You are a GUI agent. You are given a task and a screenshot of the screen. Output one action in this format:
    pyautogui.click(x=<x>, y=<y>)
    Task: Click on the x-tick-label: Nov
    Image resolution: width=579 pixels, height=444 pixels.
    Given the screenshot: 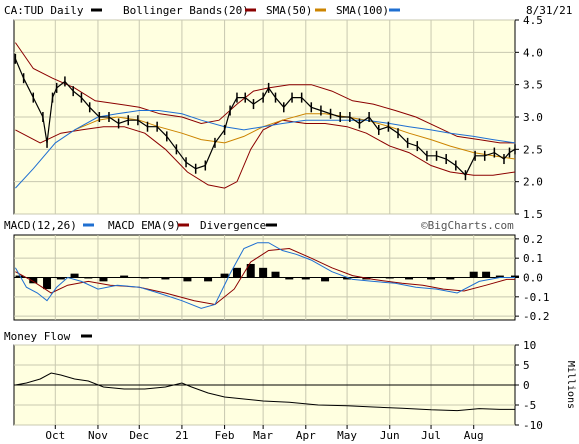 What is the action you would take?
    pyautogui.click(x=98, y=435)
    